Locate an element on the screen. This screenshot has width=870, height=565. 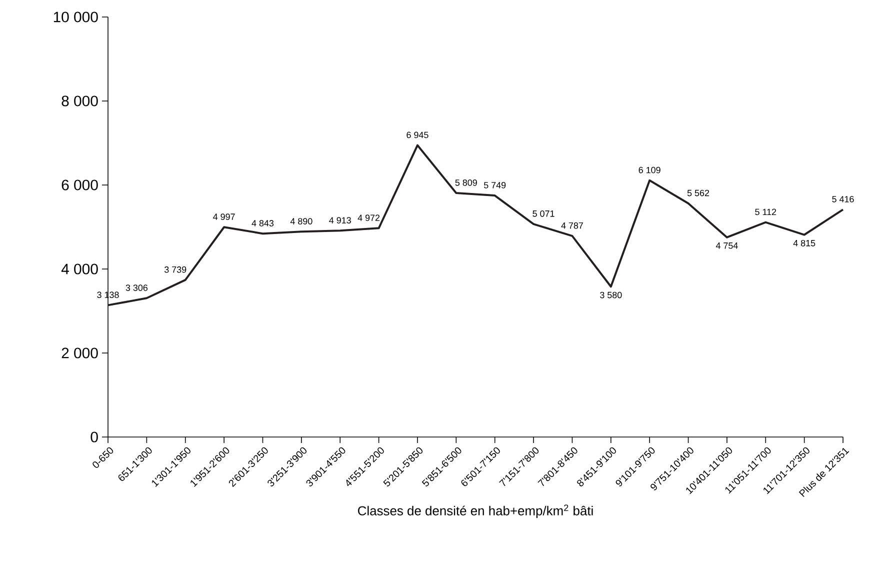
data-label: 5 112 is located at coordinates (765, 212).